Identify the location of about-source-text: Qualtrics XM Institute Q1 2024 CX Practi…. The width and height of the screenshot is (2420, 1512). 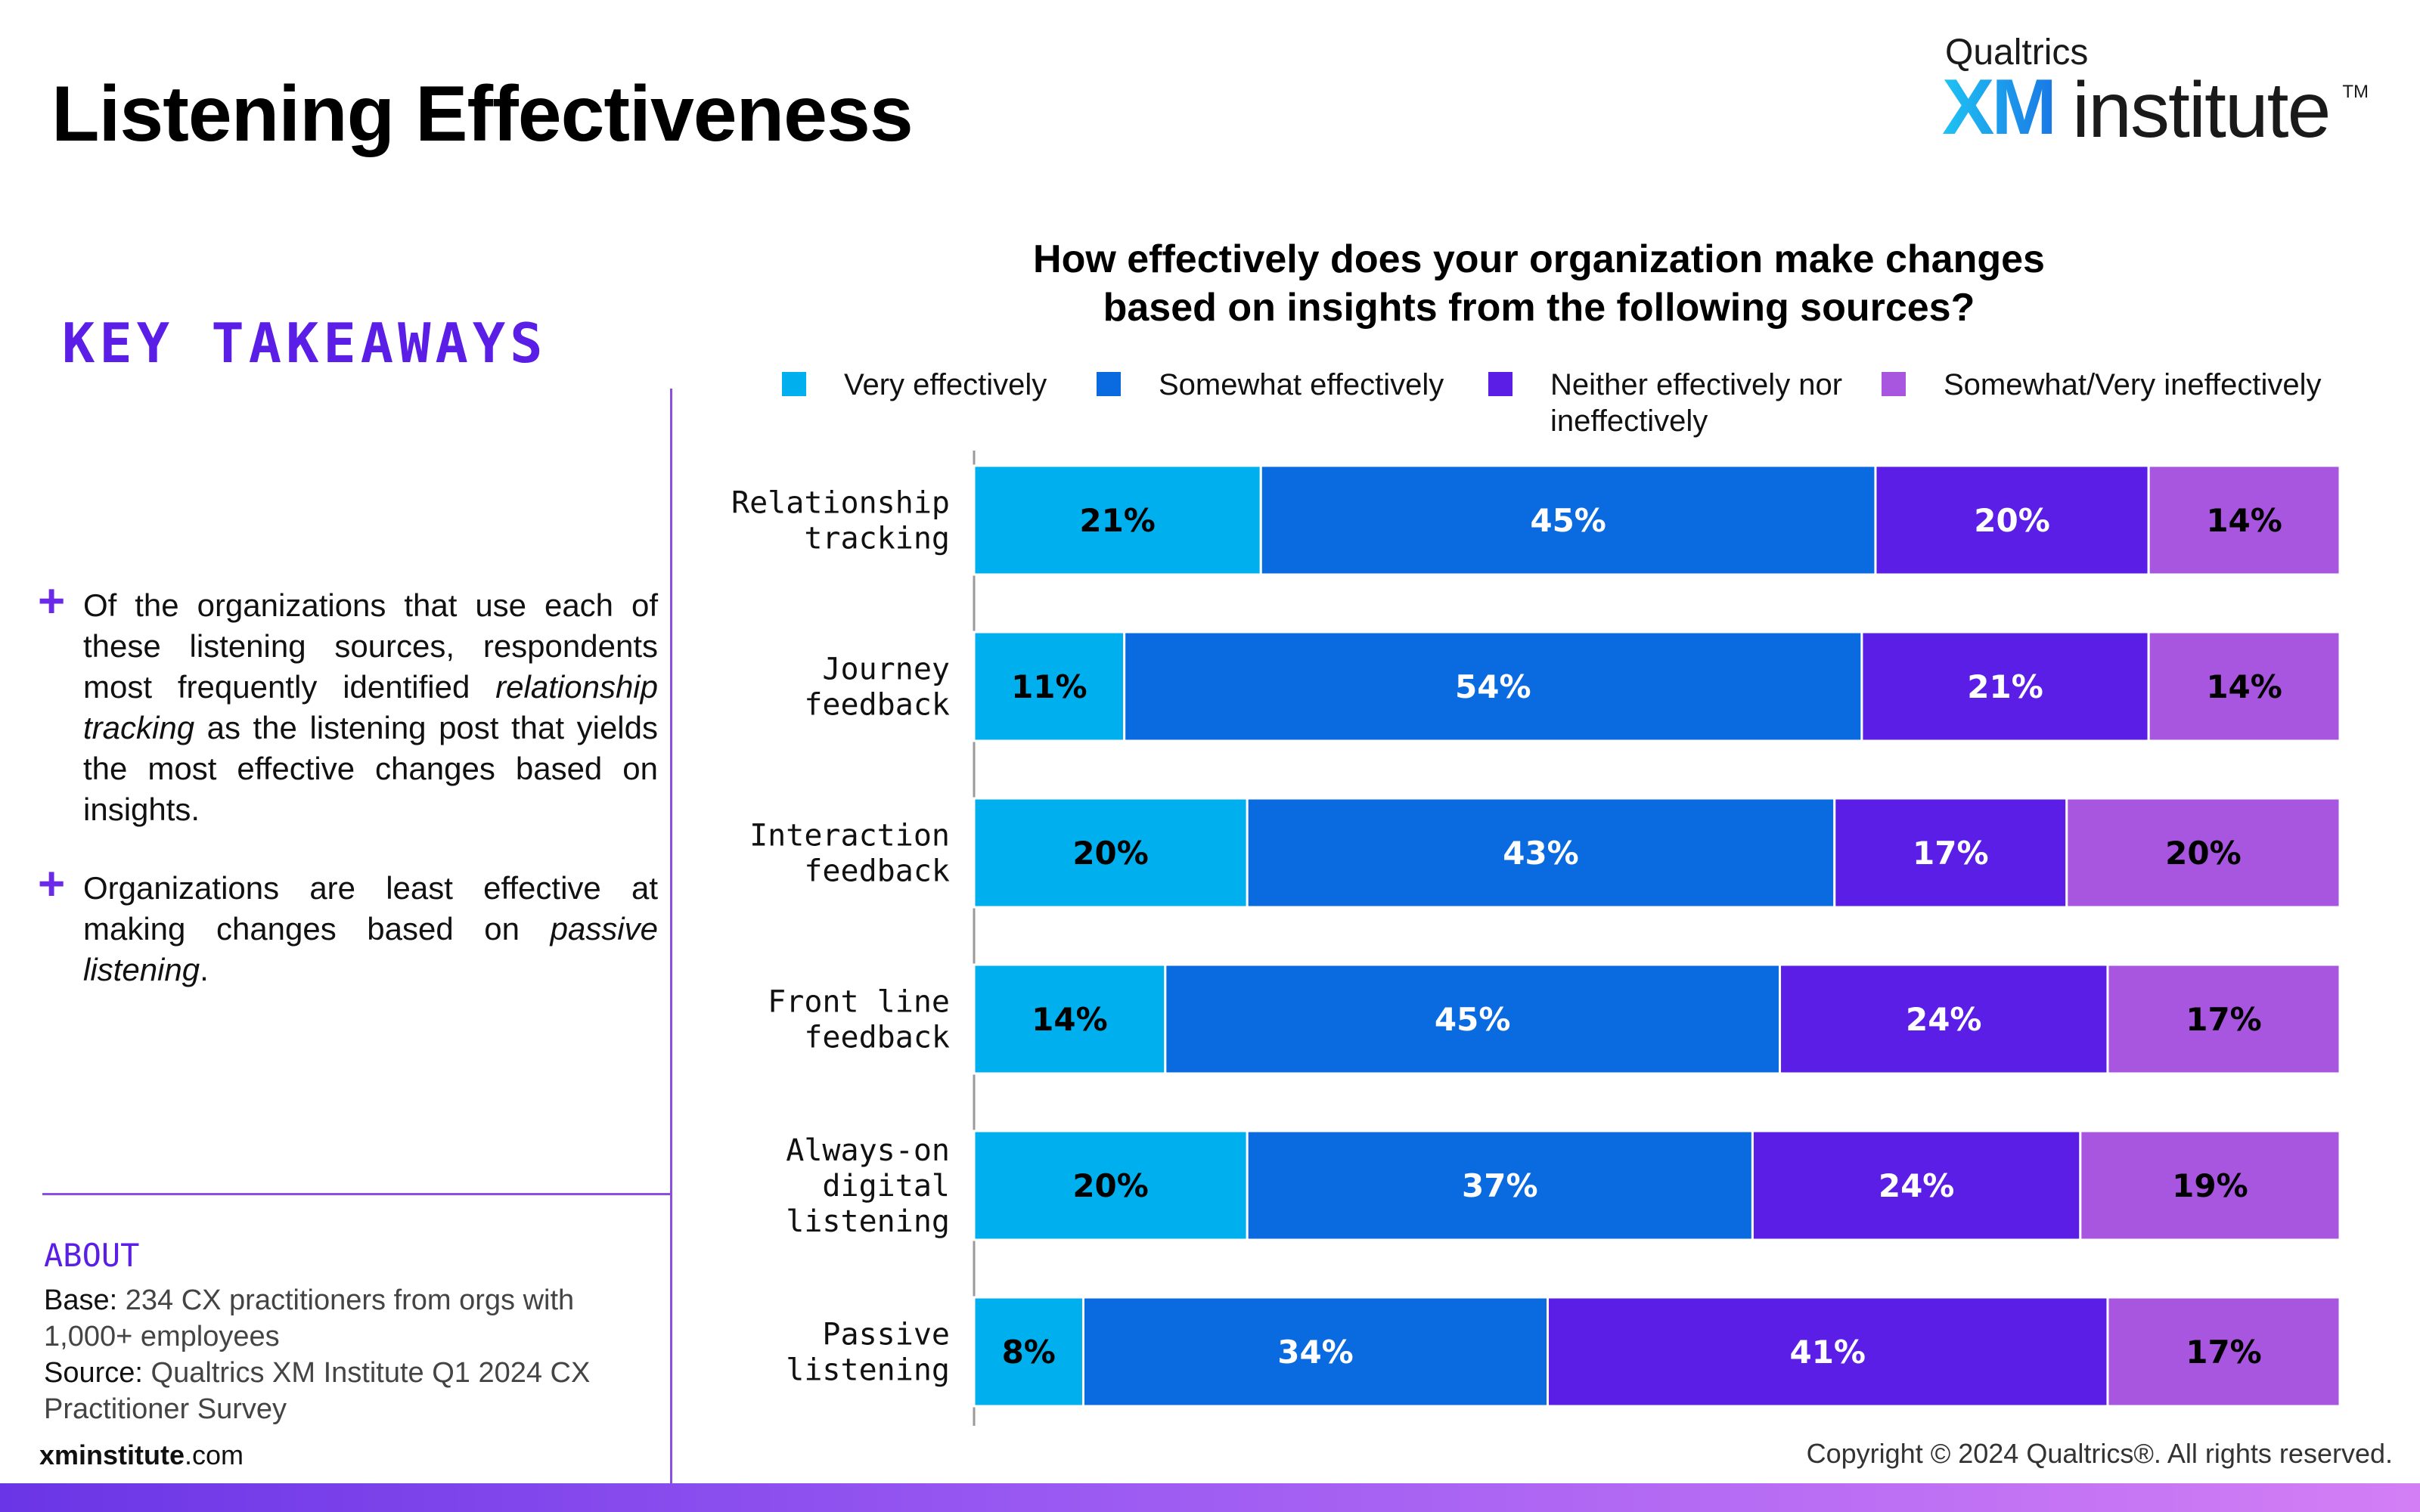
(317, 1391).